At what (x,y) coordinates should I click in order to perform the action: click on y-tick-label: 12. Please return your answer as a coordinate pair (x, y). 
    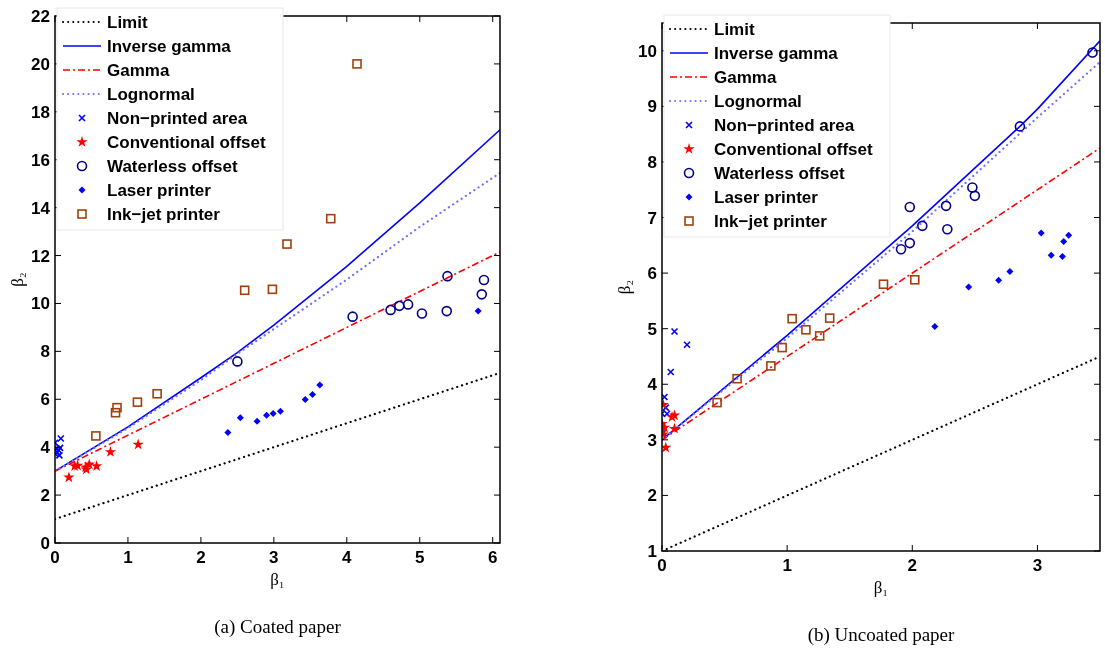
    Looking at the image, I should click on (40, 256).